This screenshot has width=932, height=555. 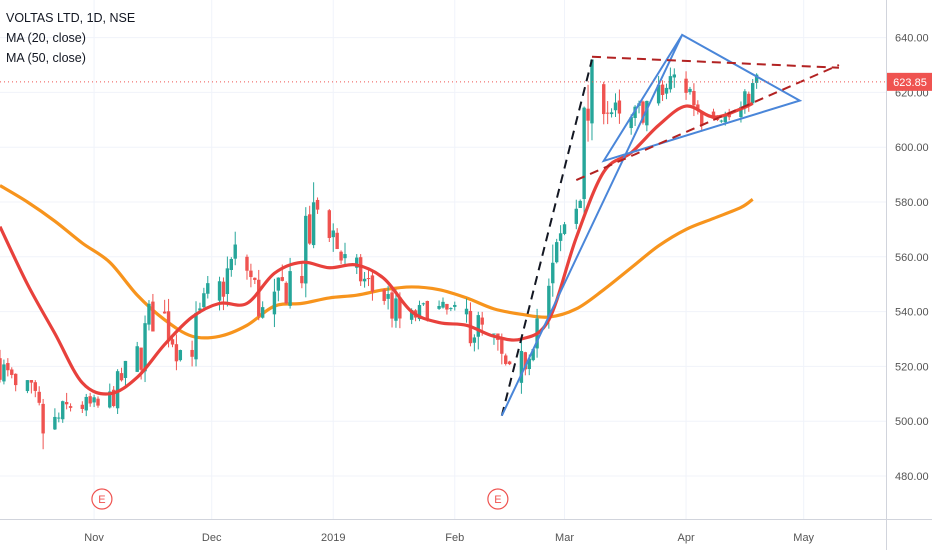 I want to click on x-tick-label: Apr, so click(x=685, y=538).